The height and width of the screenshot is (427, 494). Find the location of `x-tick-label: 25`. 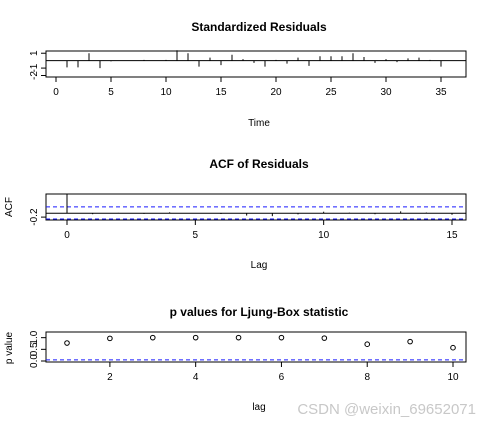

x-tick-label: 25 is located at coordinates (331, 92).